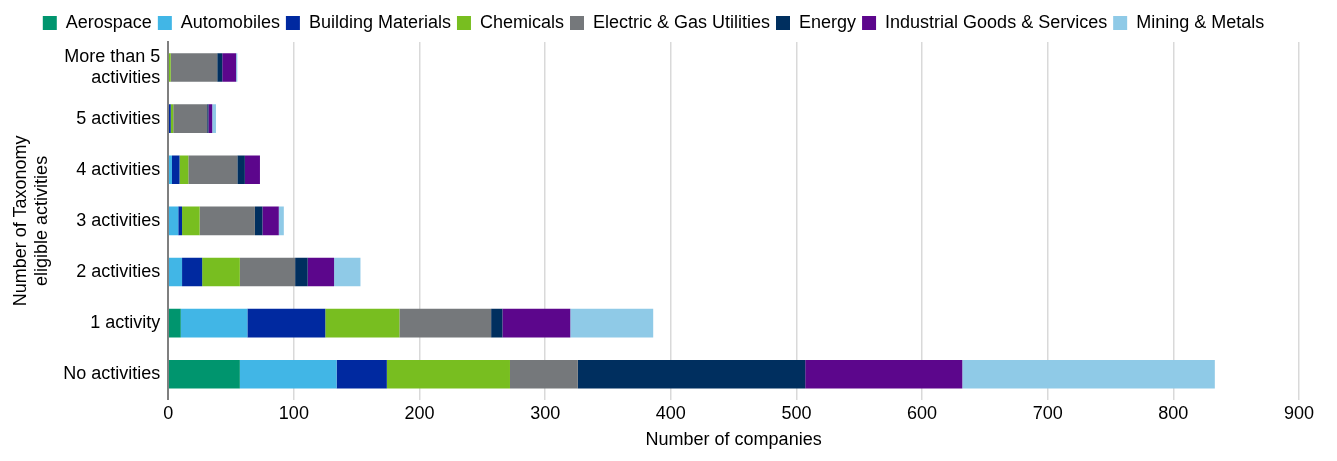 This screenshot has width=1337, height=461. Describe the element at coordinates (230, 21) in the screenshot. I see `legend-label: Automobiles` at that location.